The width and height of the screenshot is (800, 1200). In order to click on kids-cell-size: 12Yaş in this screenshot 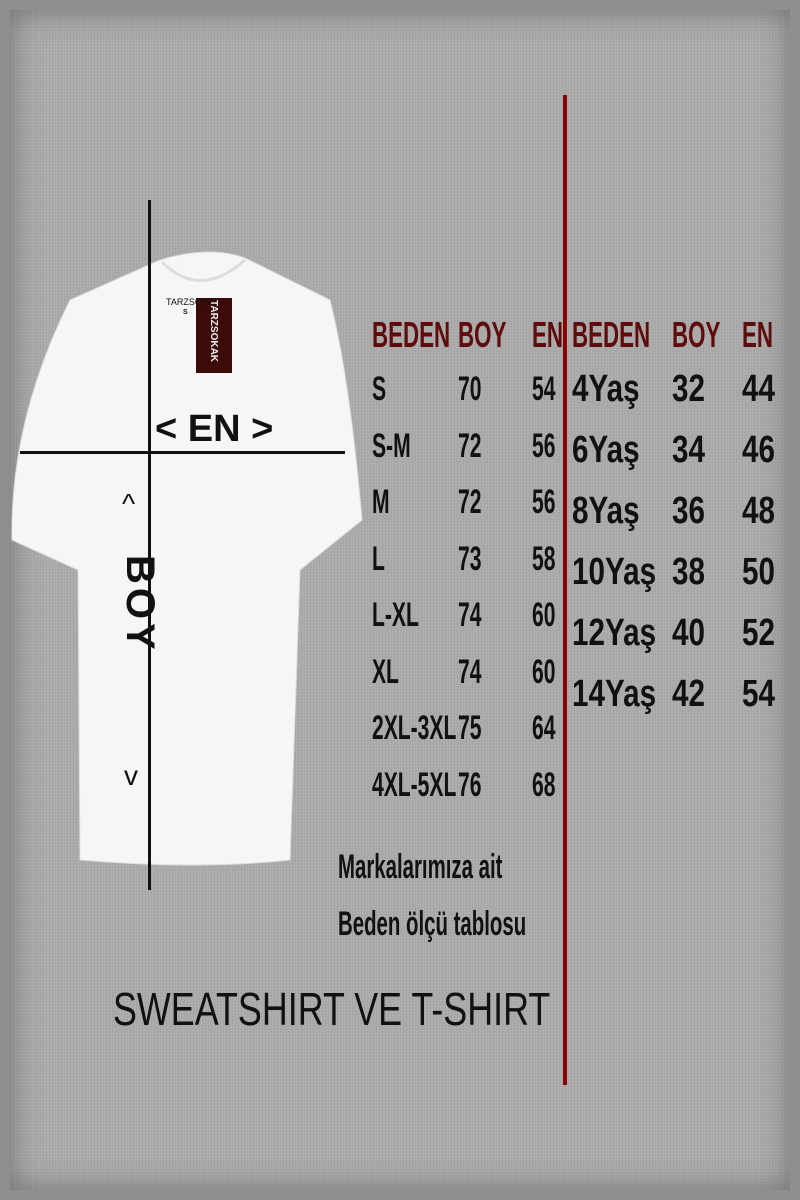, I will do `click(614, 633)`.